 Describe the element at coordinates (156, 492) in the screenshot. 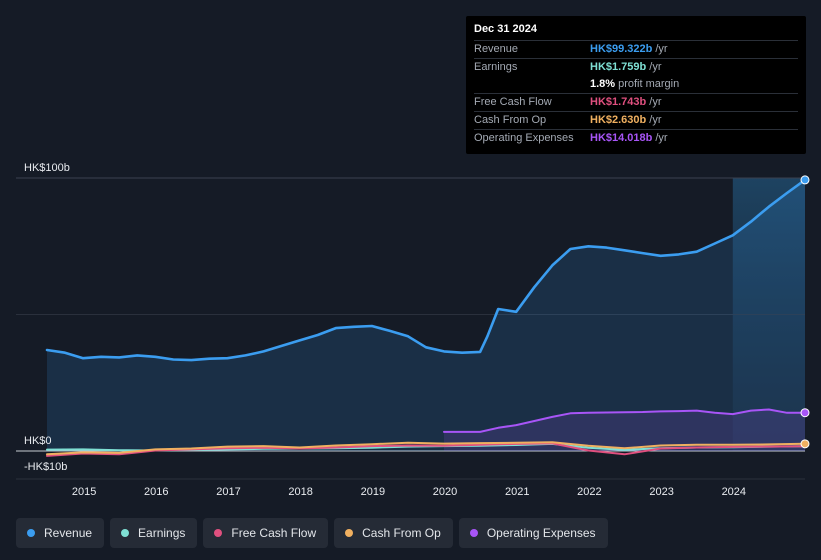

I see `x-tick-label: 2016` at that location.